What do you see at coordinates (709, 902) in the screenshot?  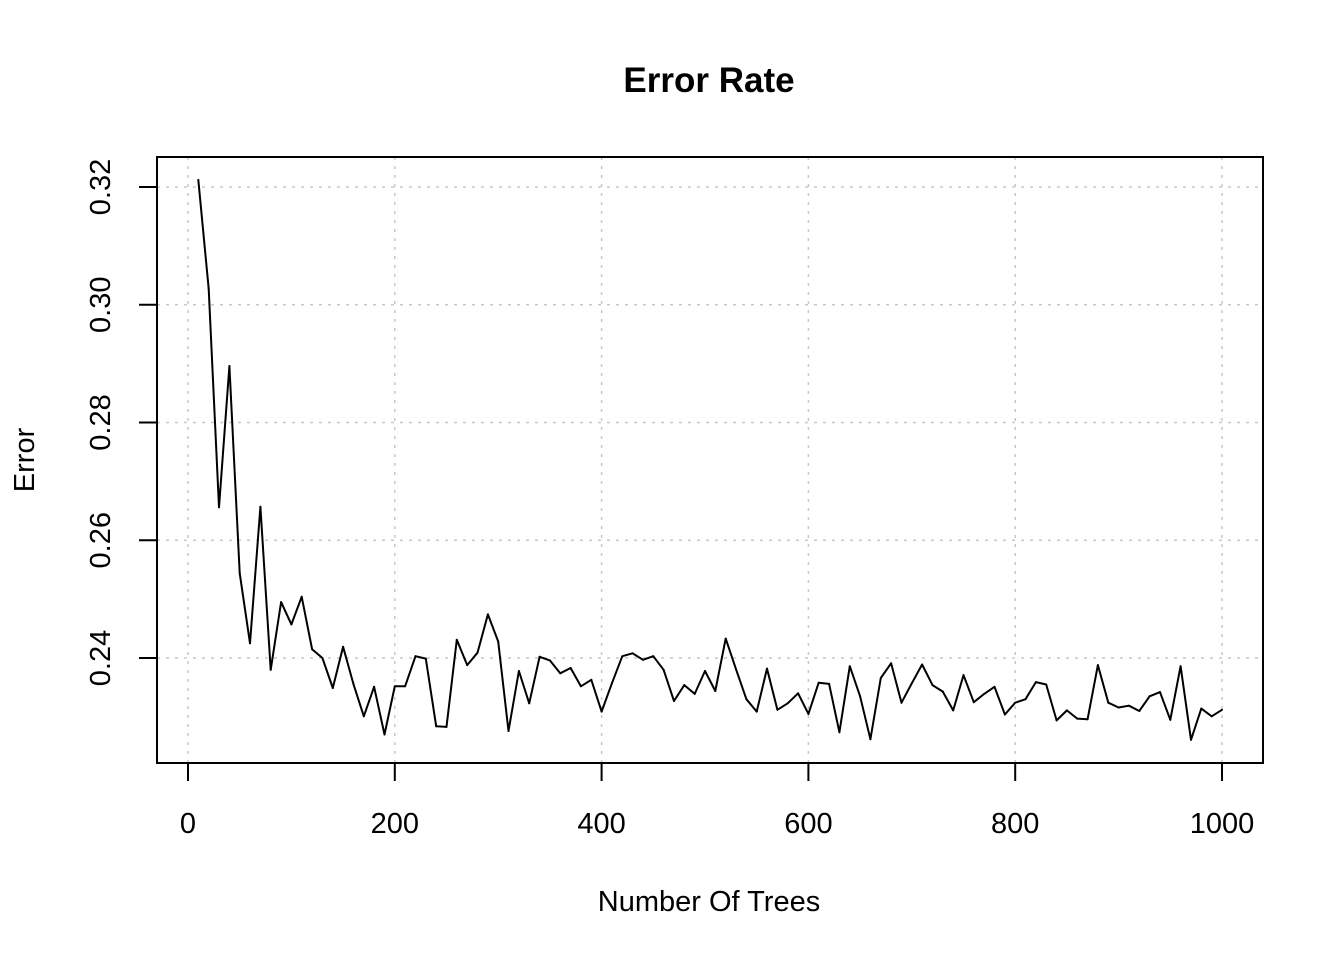 I see `x-axis-title: Number Of Trees` at bounding box center [709, 902].